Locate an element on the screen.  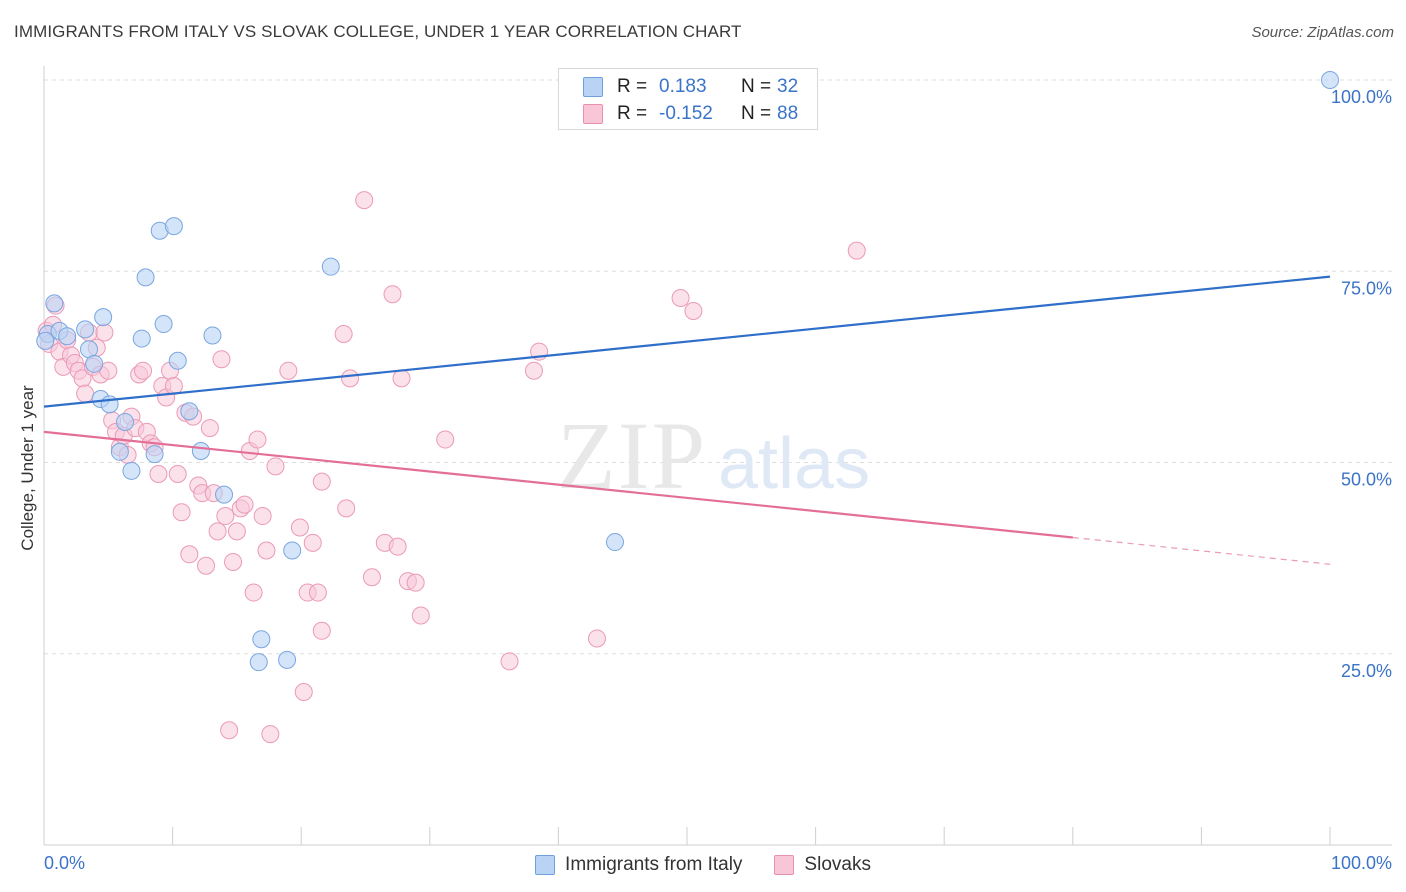
slovaks-trend-line is located at coordinates (558, 484).